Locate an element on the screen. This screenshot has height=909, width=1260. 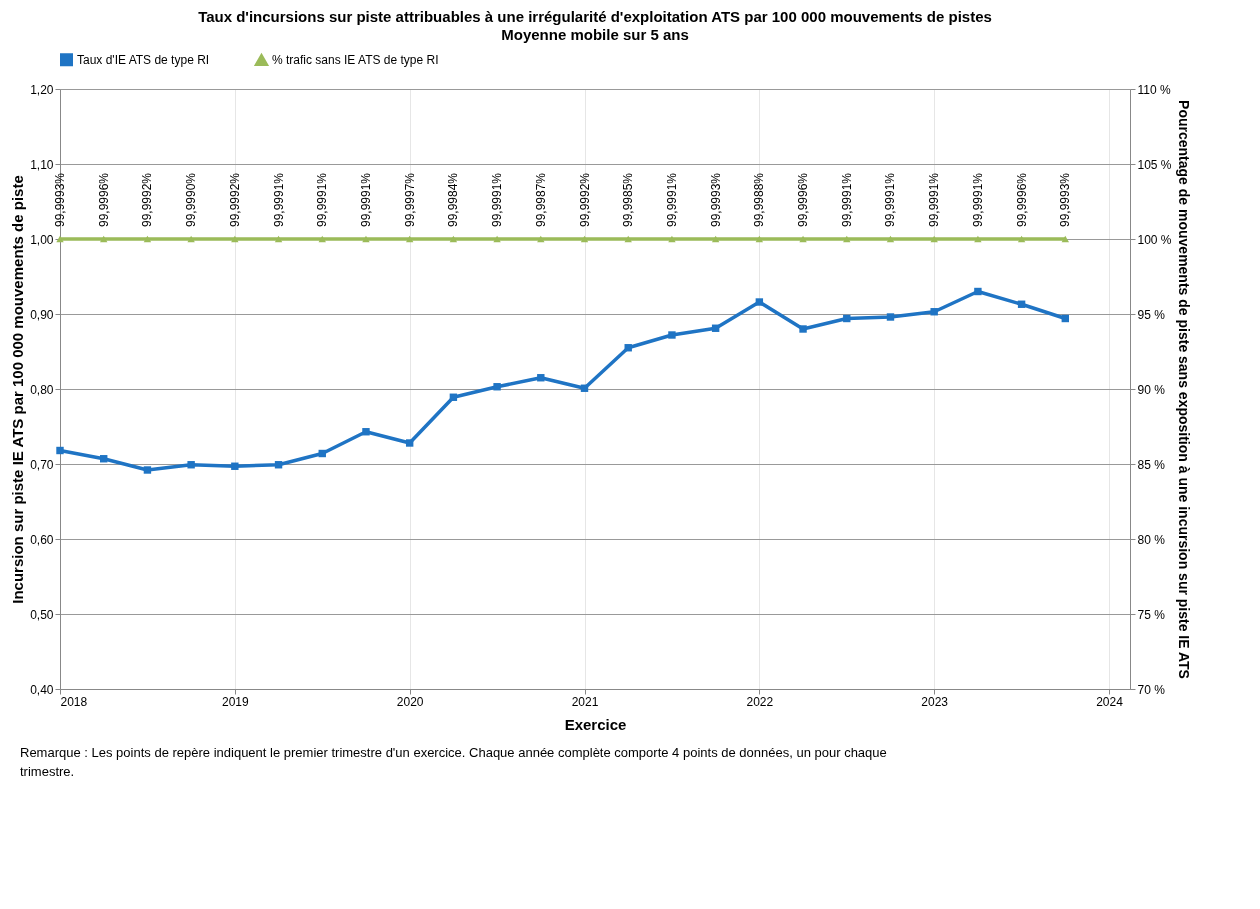
data-label: 99,9987% is located at coordinates (540, 200).